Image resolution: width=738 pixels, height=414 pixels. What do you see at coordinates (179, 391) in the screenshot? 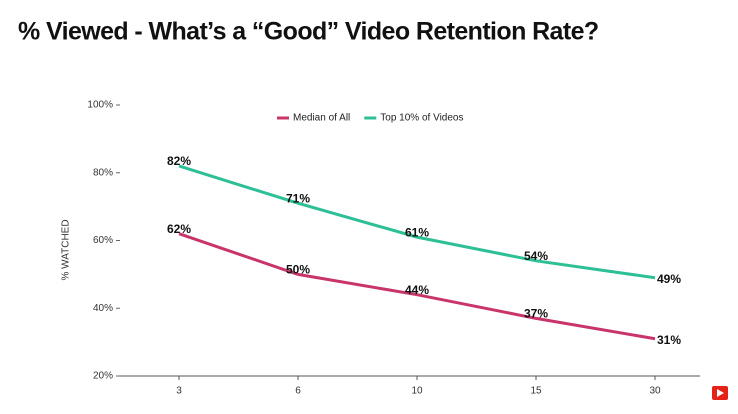
I see `x-tick-label: 3` at bounding box center [179, 391].